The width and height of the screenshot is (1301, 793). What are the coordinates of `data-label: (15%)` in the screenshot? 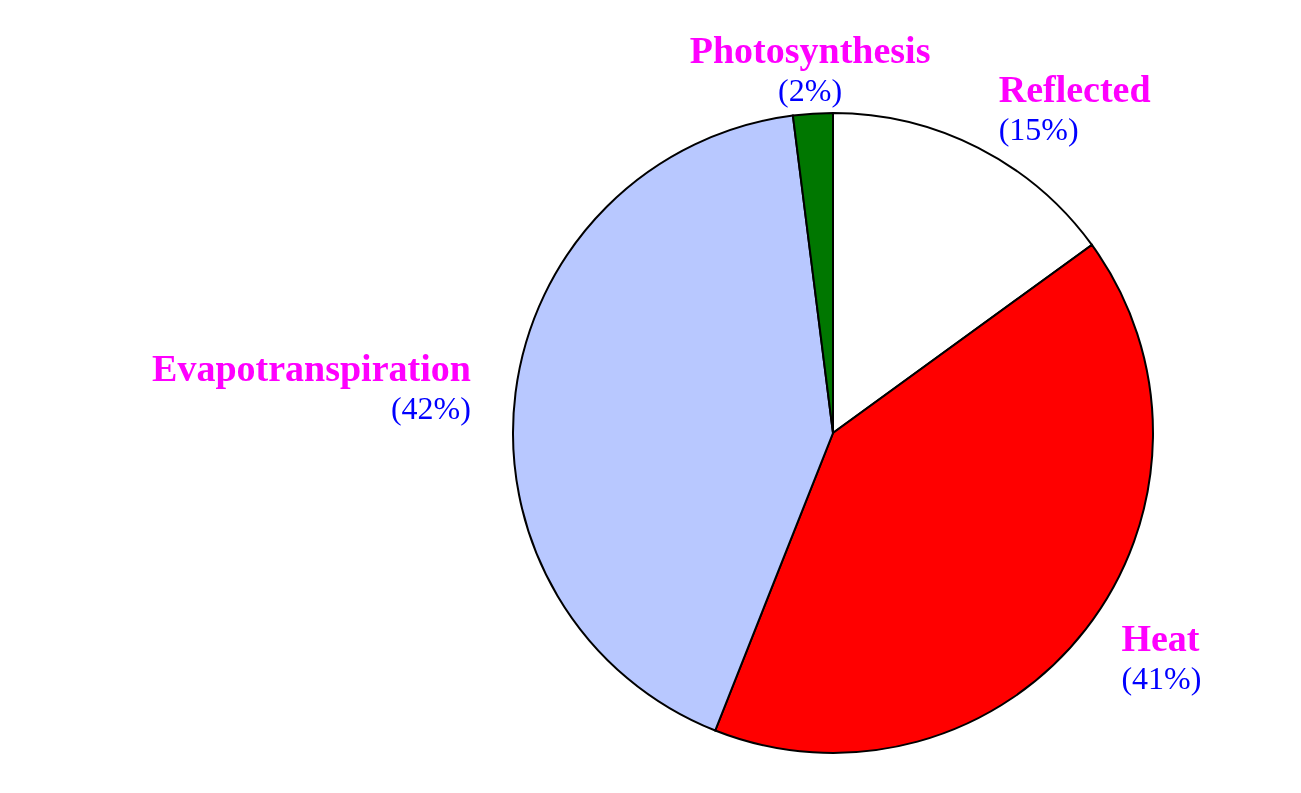 It's located at (1038, 128).